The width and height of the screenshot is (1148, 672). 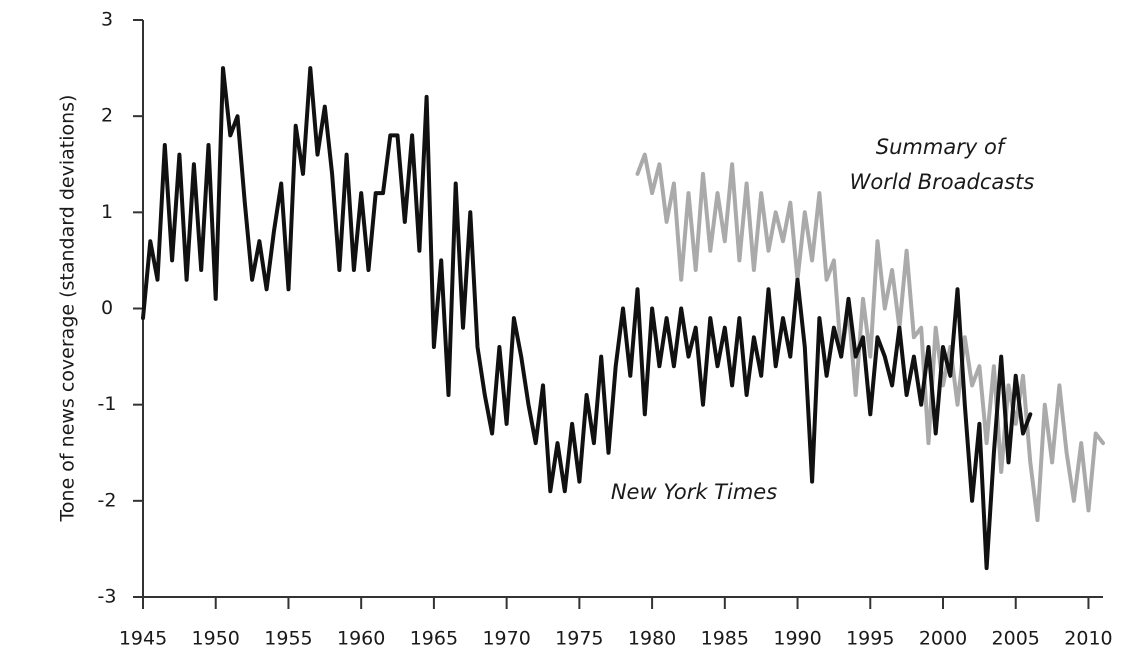 I want to click on x-tick-label: 2010, so click(x=1088, y=639).